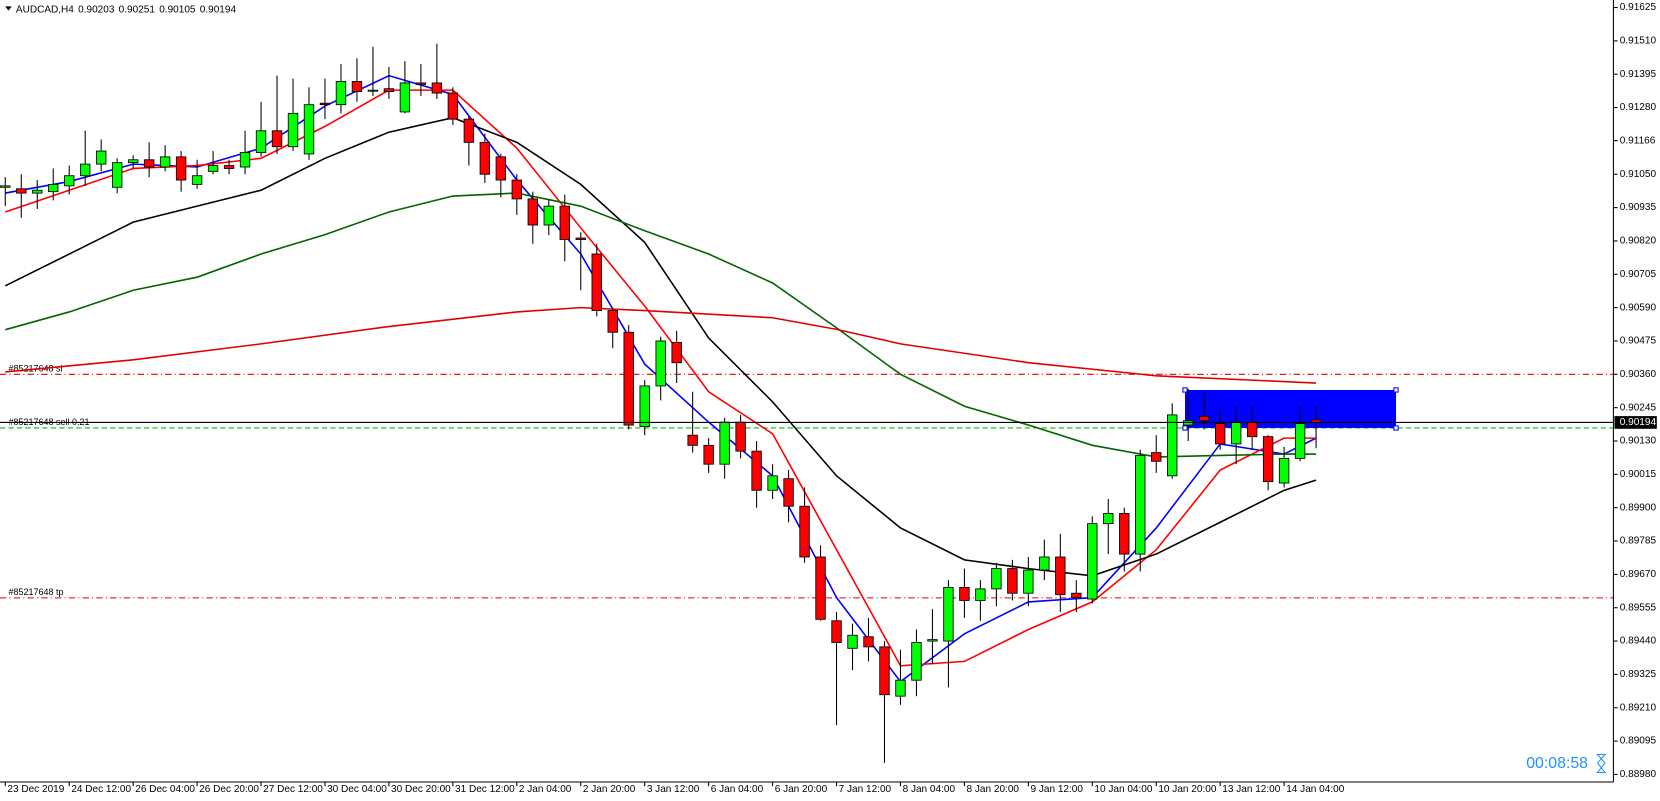  What do you see at coordinates (485, 789) in the screenshot?
I see `x-tick-label: 31 Dec 12:00` at bounding box center [485, 789].